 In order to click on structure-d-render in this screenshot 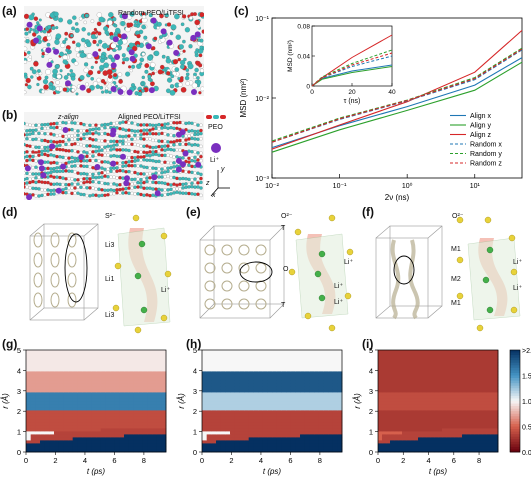, I will do `click(100, 274)`.